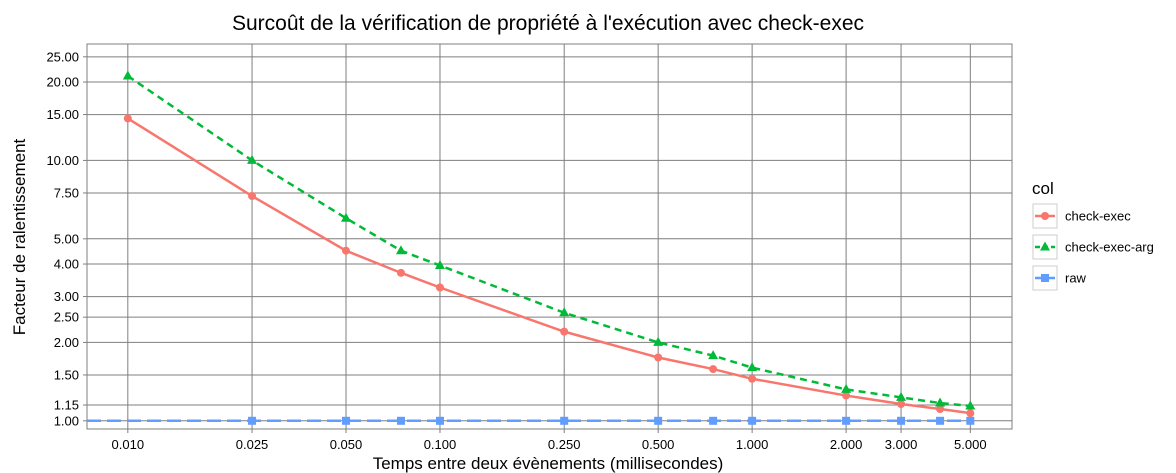 This screenshot has height=473, width=1176. I want to click on x-tick-label: 5.000, so click(970, 444).